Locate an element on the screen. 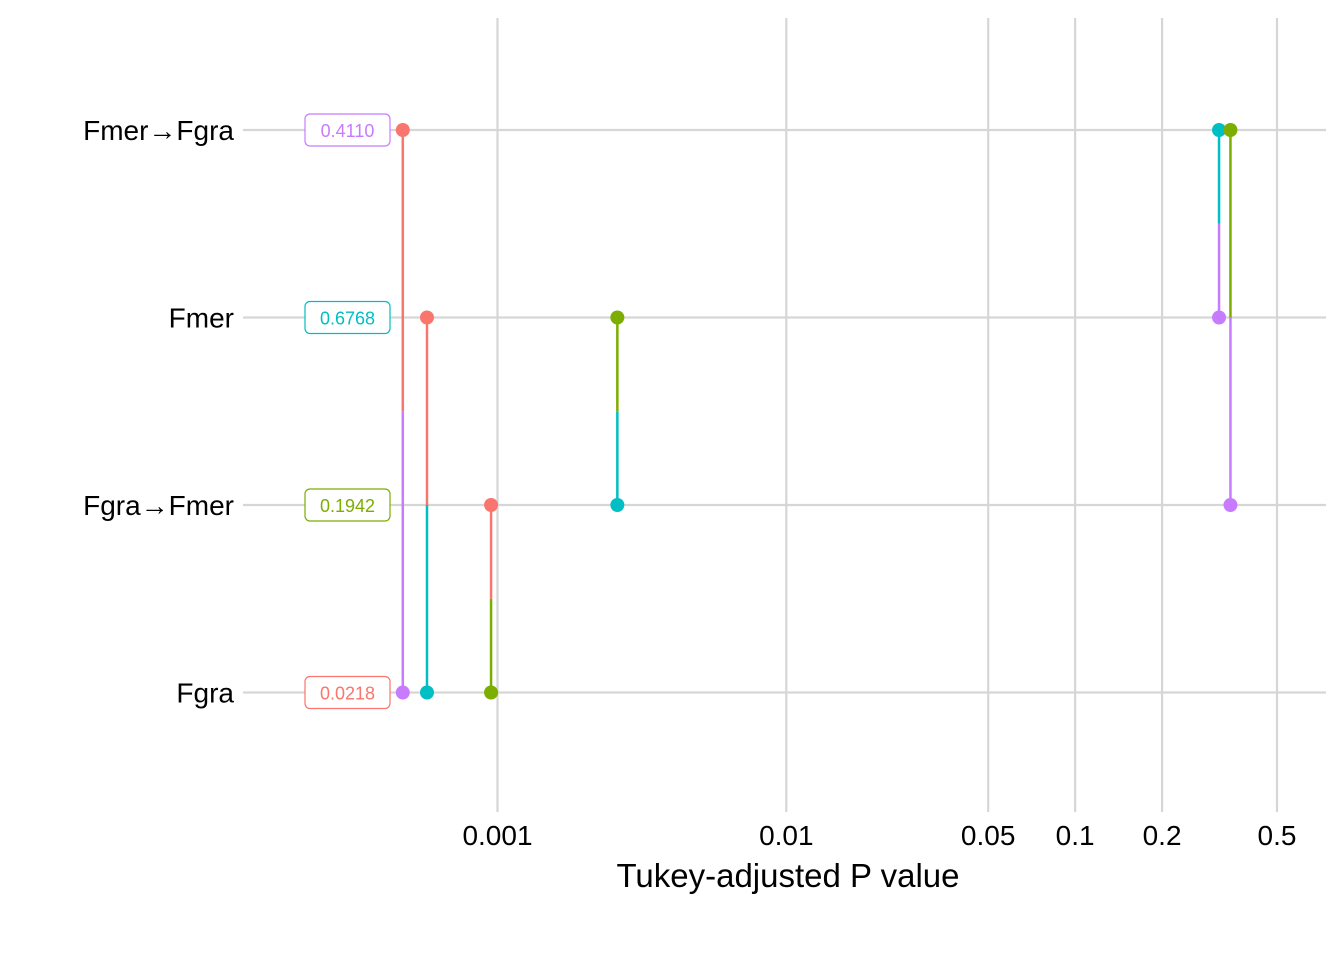 Image resolution: width=1344 pixels, height=960 pixels. x-axis-ticks: 0.001 0.01 0.05 0.1 0.2 0.5 is located at coordinates (879, 835).